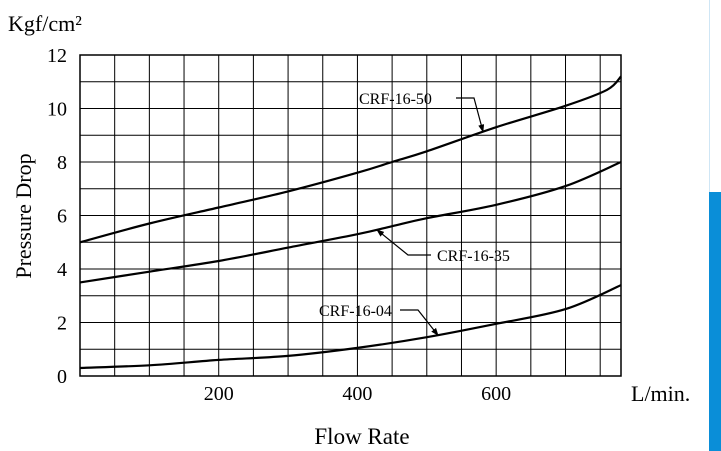 This screenshot has width=721, height=451. What do you see at coordinates (715, 321) in the screenshot?
I see `side-scroll-strip` at bounding box center [715, 321].